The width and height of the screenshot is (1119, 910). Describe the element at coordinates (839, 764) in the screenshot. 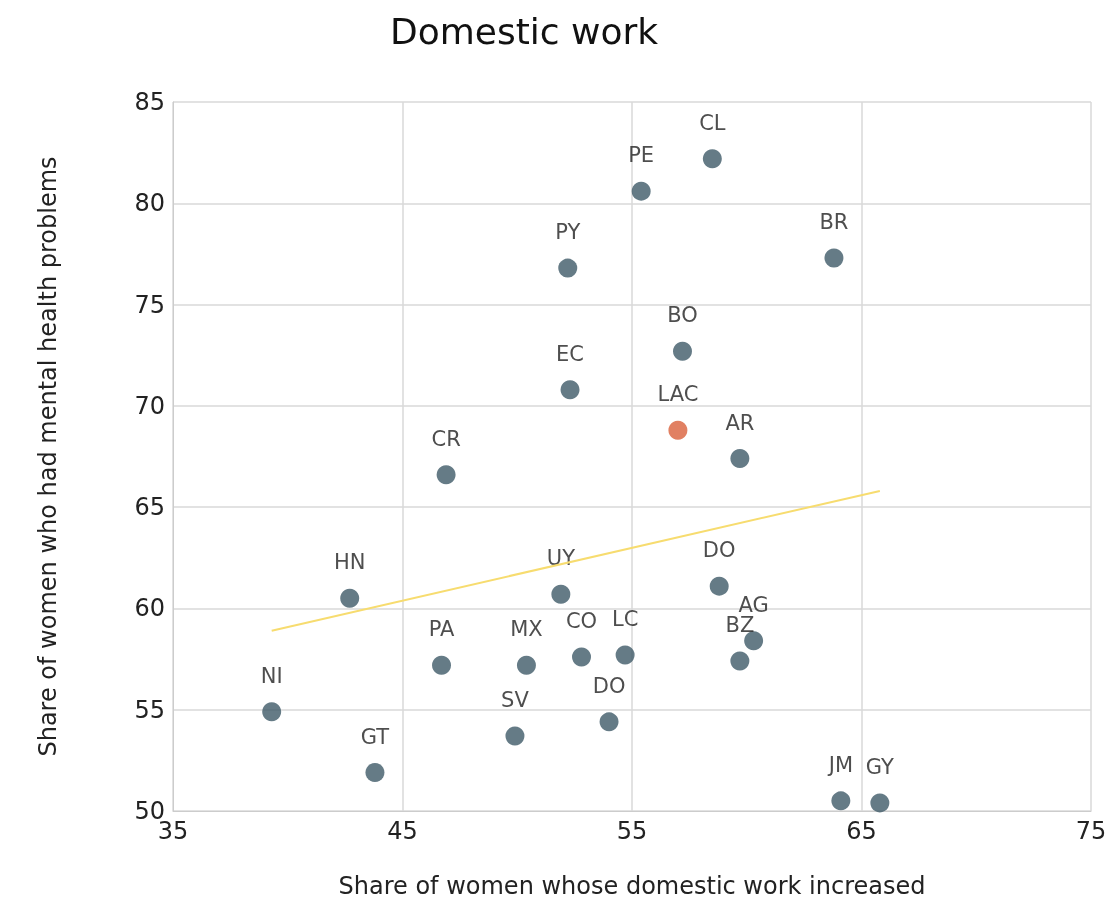

I see `data-label: JM` at that location.